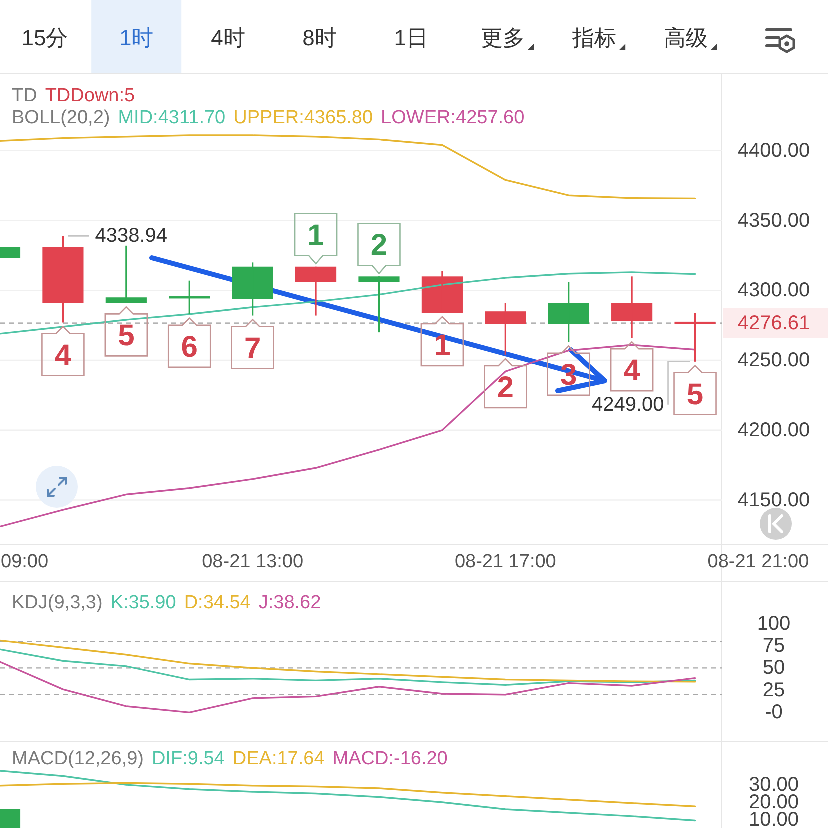  Describe the element at coordinates (759, 562) in the screenshot. I see `x-tick-label: 08-21 21:00` at that location.